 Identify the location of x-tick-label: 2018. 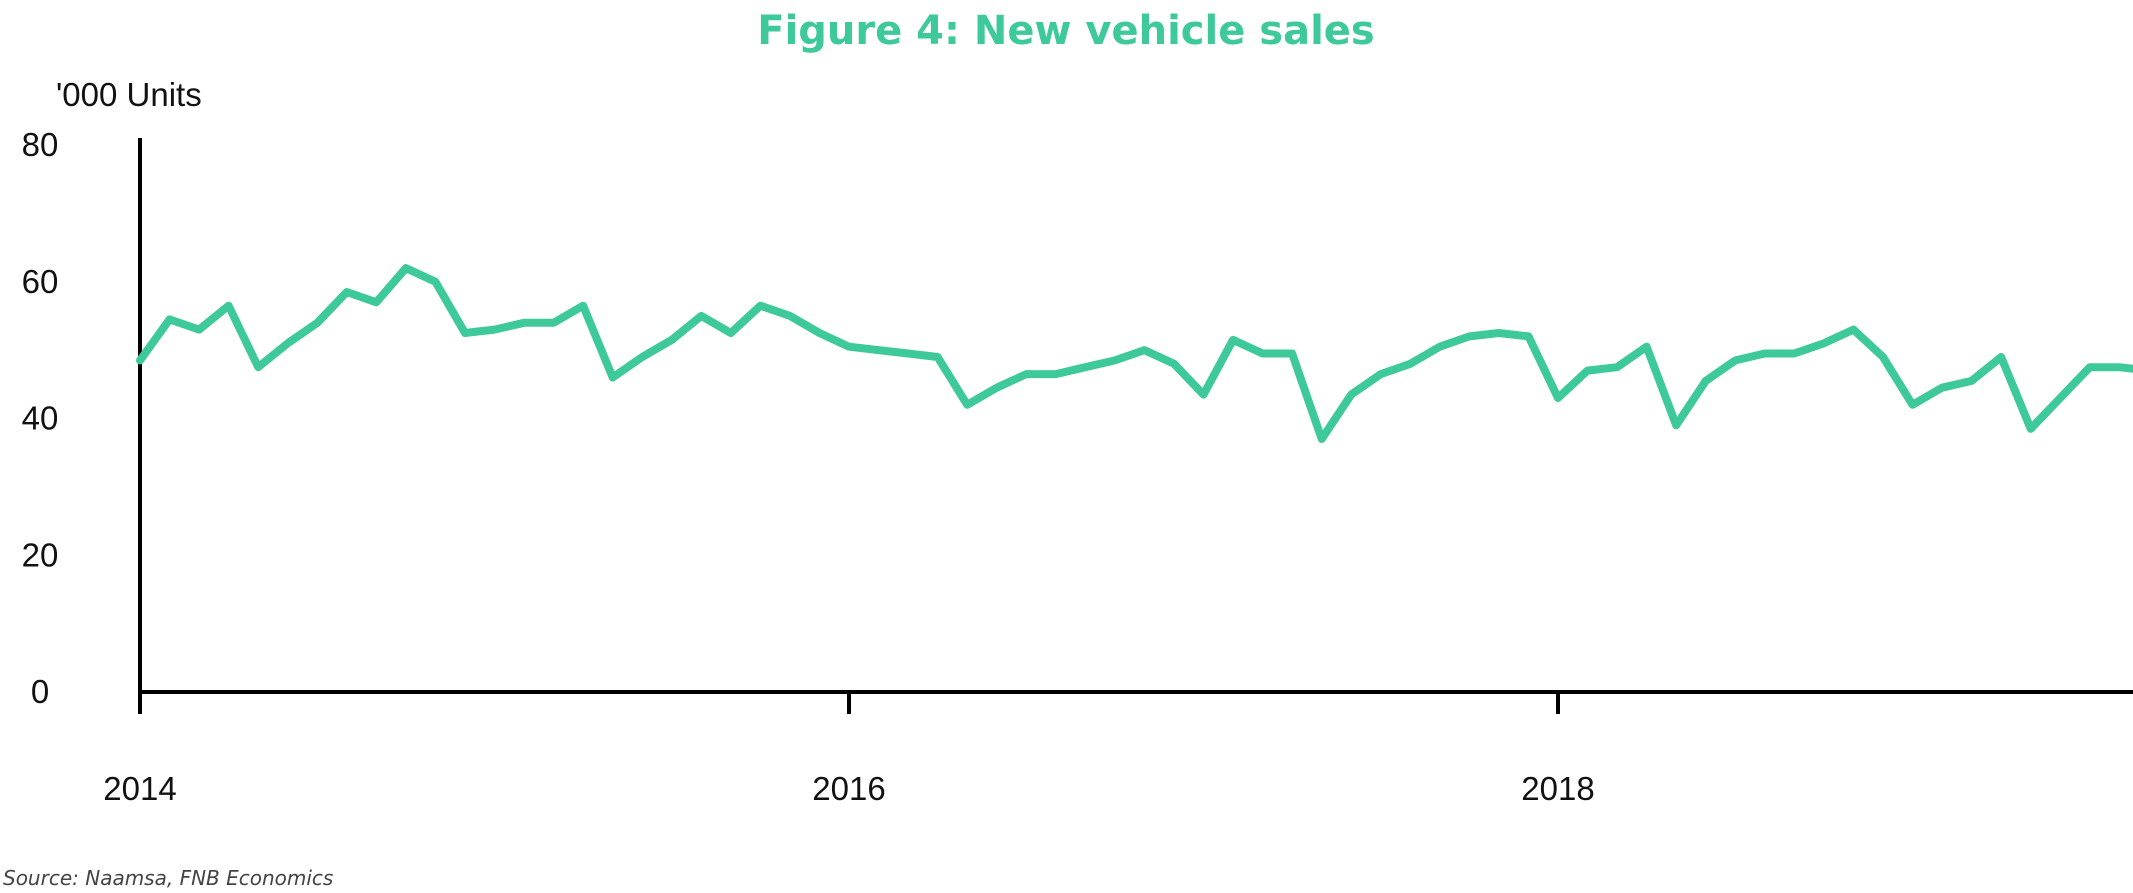
(1557, 788).